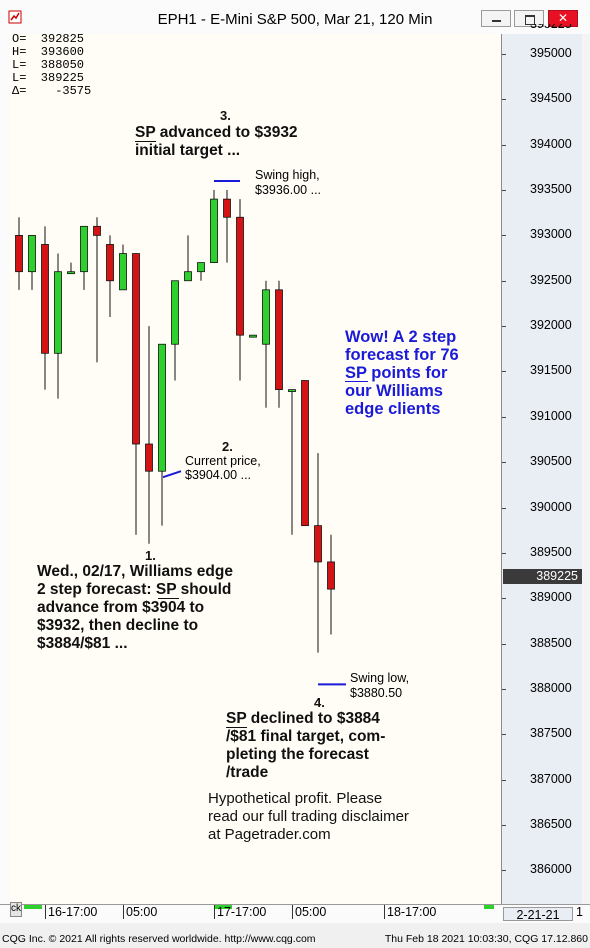  I want to click on chart-corner-button: ck, so click(16, 909).